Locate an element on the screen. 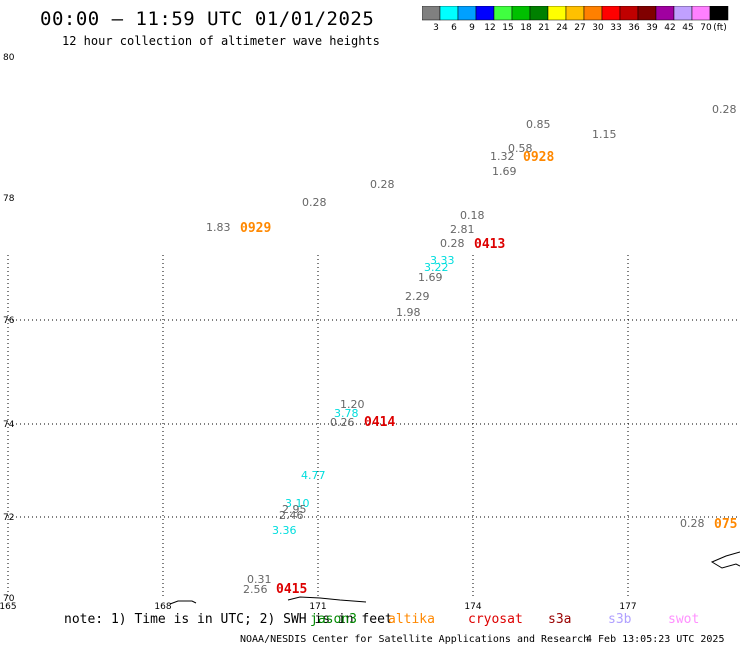 The image size is (740, 650). legend-swatch is located at coordinates (719, 13).